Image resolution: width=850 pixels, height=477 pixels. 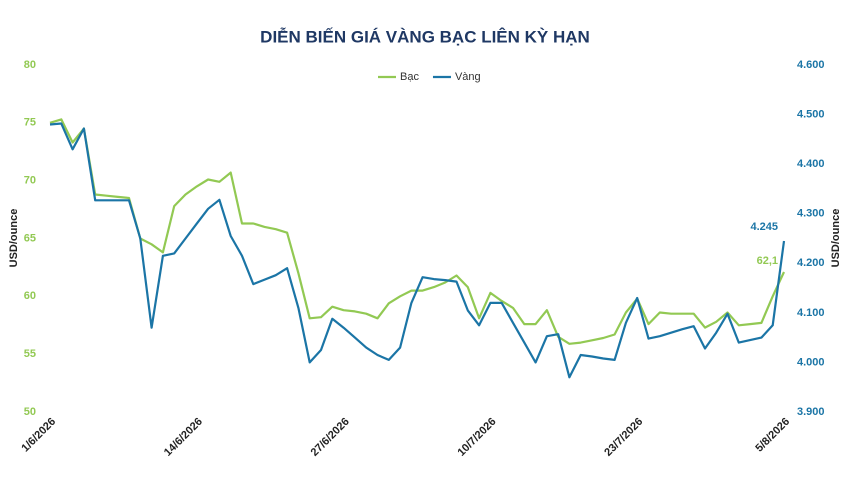 What do you see at coordinates (811, 313) in the screenshot?
I see `y2-tick-label: 4.100` at bounding box center [811, 313].